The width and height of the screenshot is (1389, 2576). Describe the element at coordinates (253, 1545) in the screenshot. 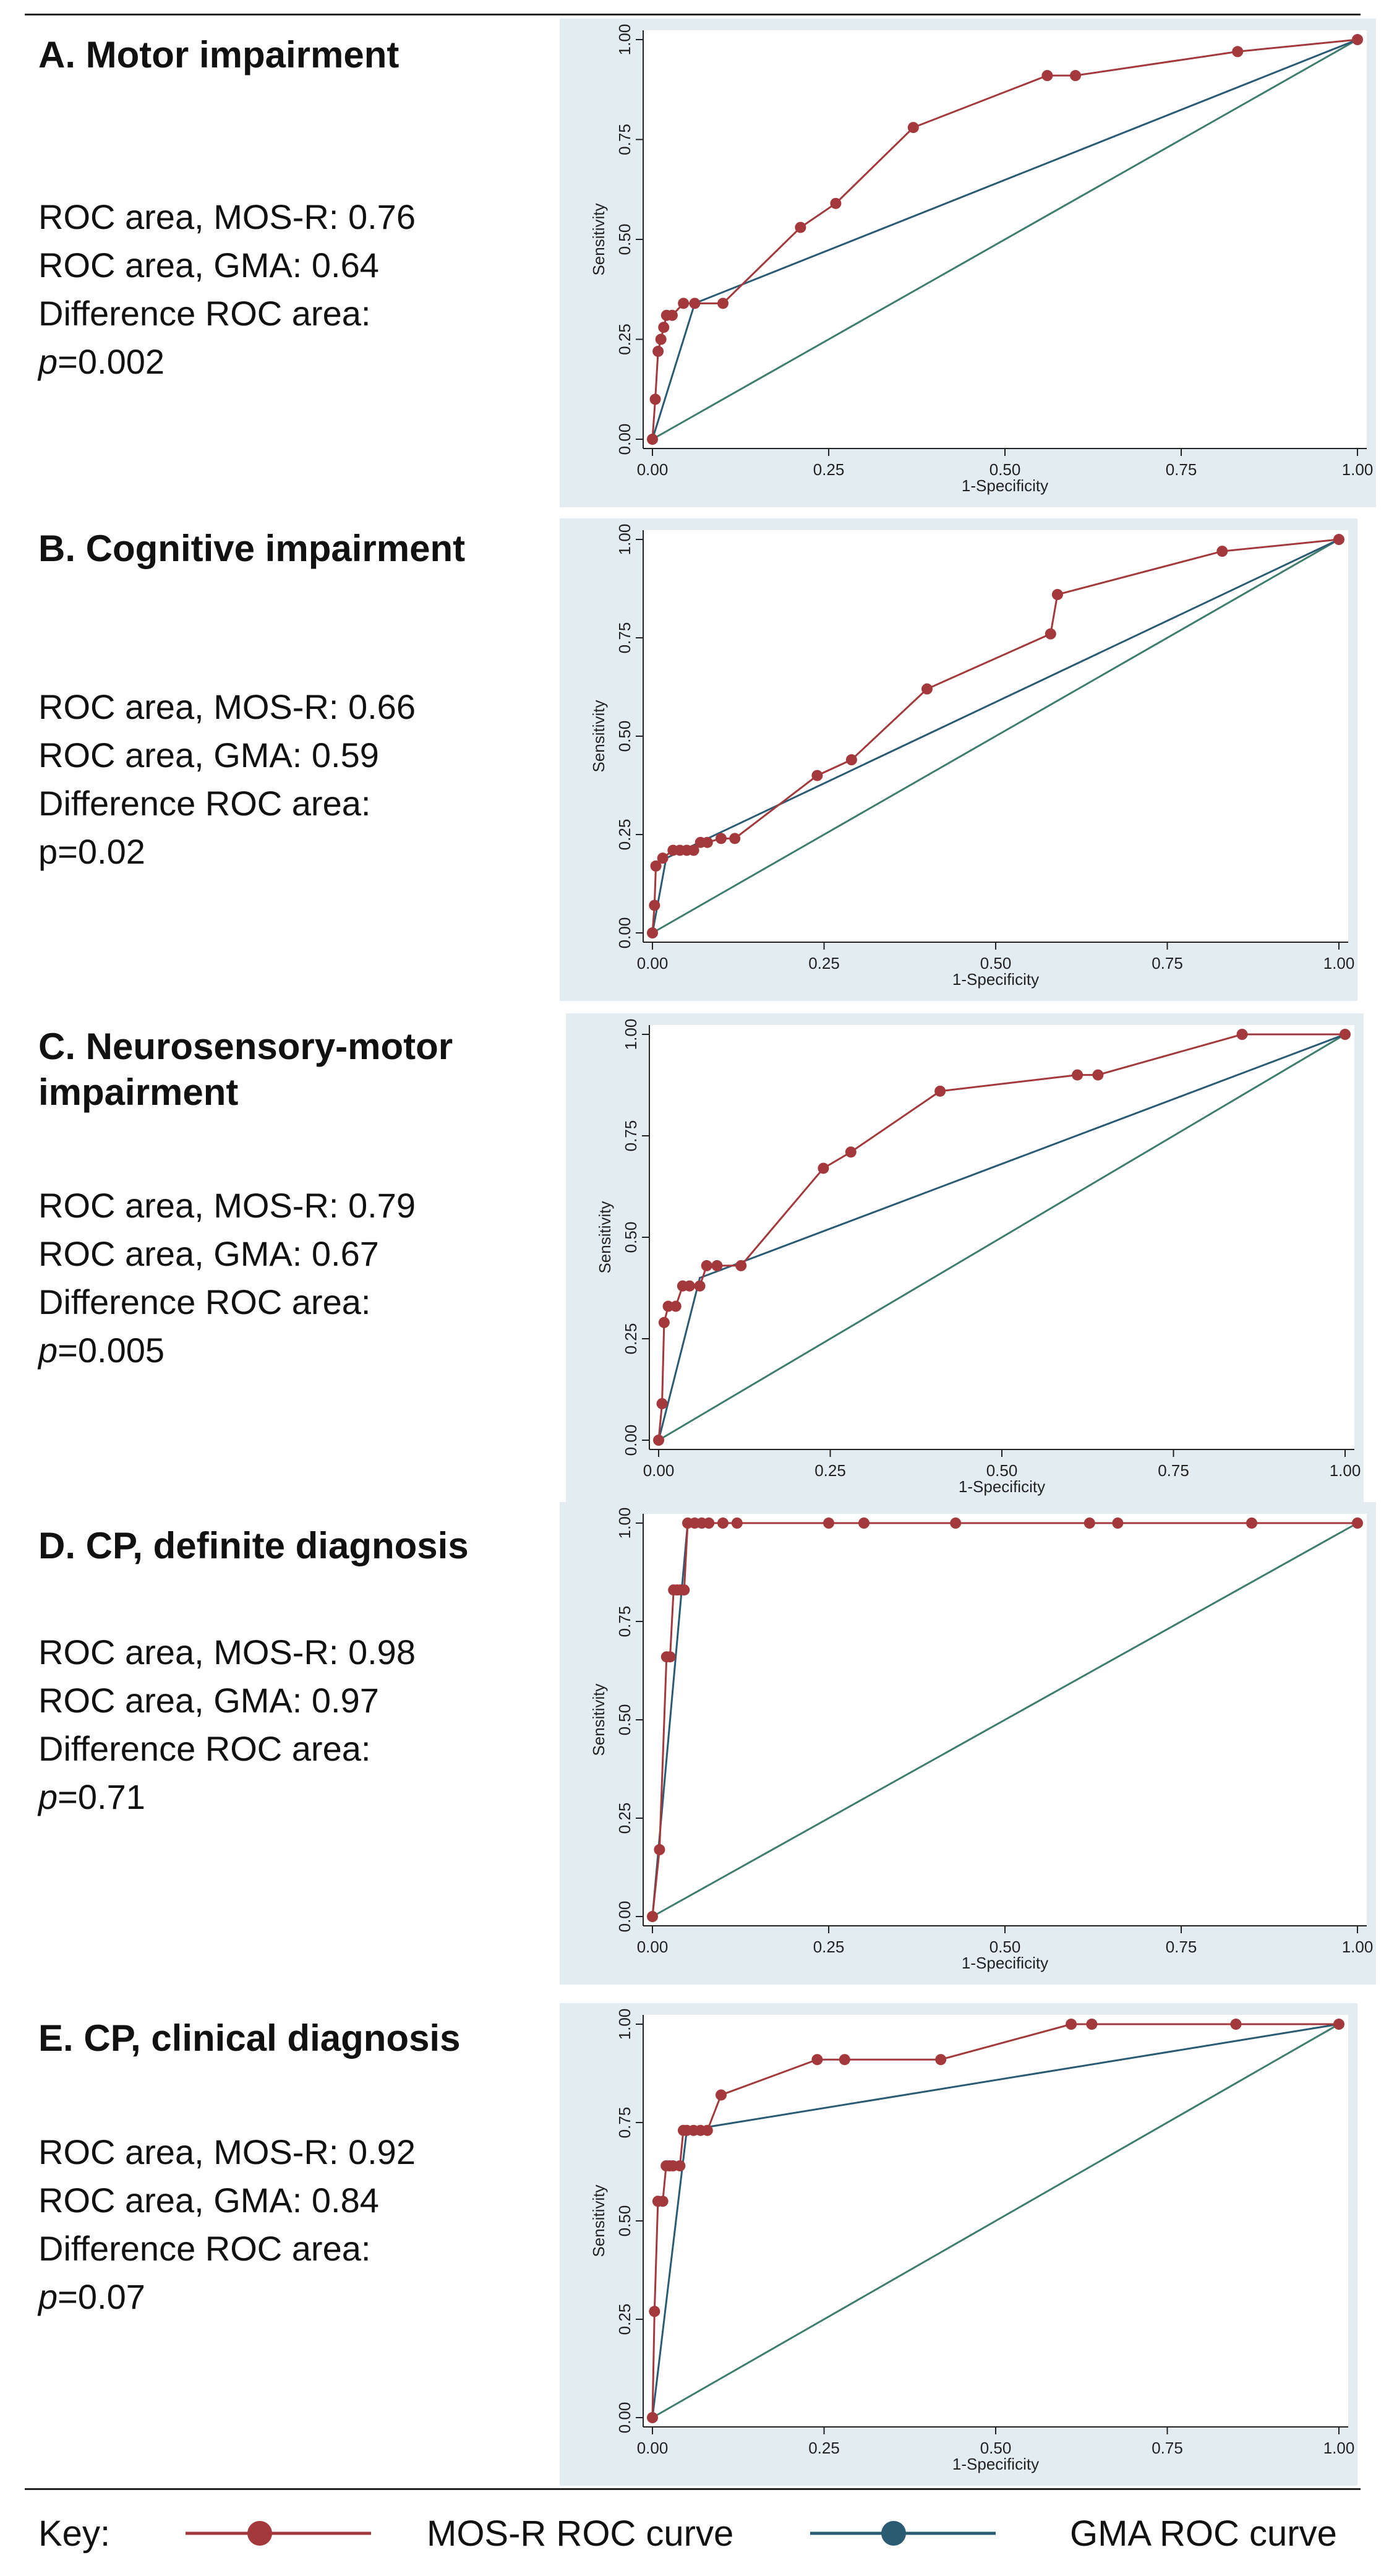

I see `panel-d-title: D. CP, definite diagnosis` at that location.